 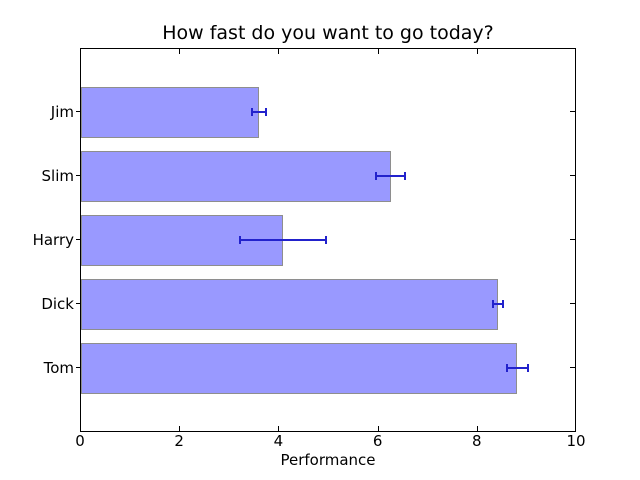 What do you see at coordinates (572, 239) in the screenshot?
I see `y-tick-right-harry` at bounding box center [572, 239].